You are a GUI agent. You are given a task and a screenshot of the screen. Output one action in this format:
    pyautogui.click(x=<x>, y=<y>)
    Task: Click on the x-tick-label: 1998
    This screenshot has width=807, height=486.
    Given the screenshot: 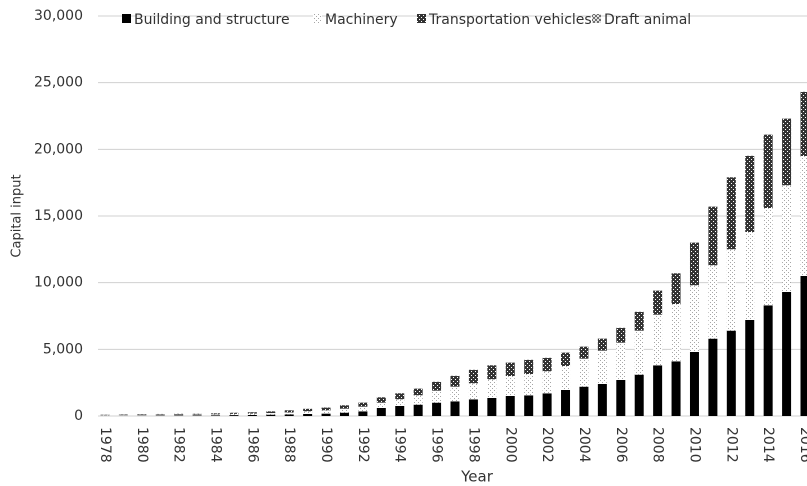 What is the action you would take?
    pyautogui.click(x=473, y=445)
    